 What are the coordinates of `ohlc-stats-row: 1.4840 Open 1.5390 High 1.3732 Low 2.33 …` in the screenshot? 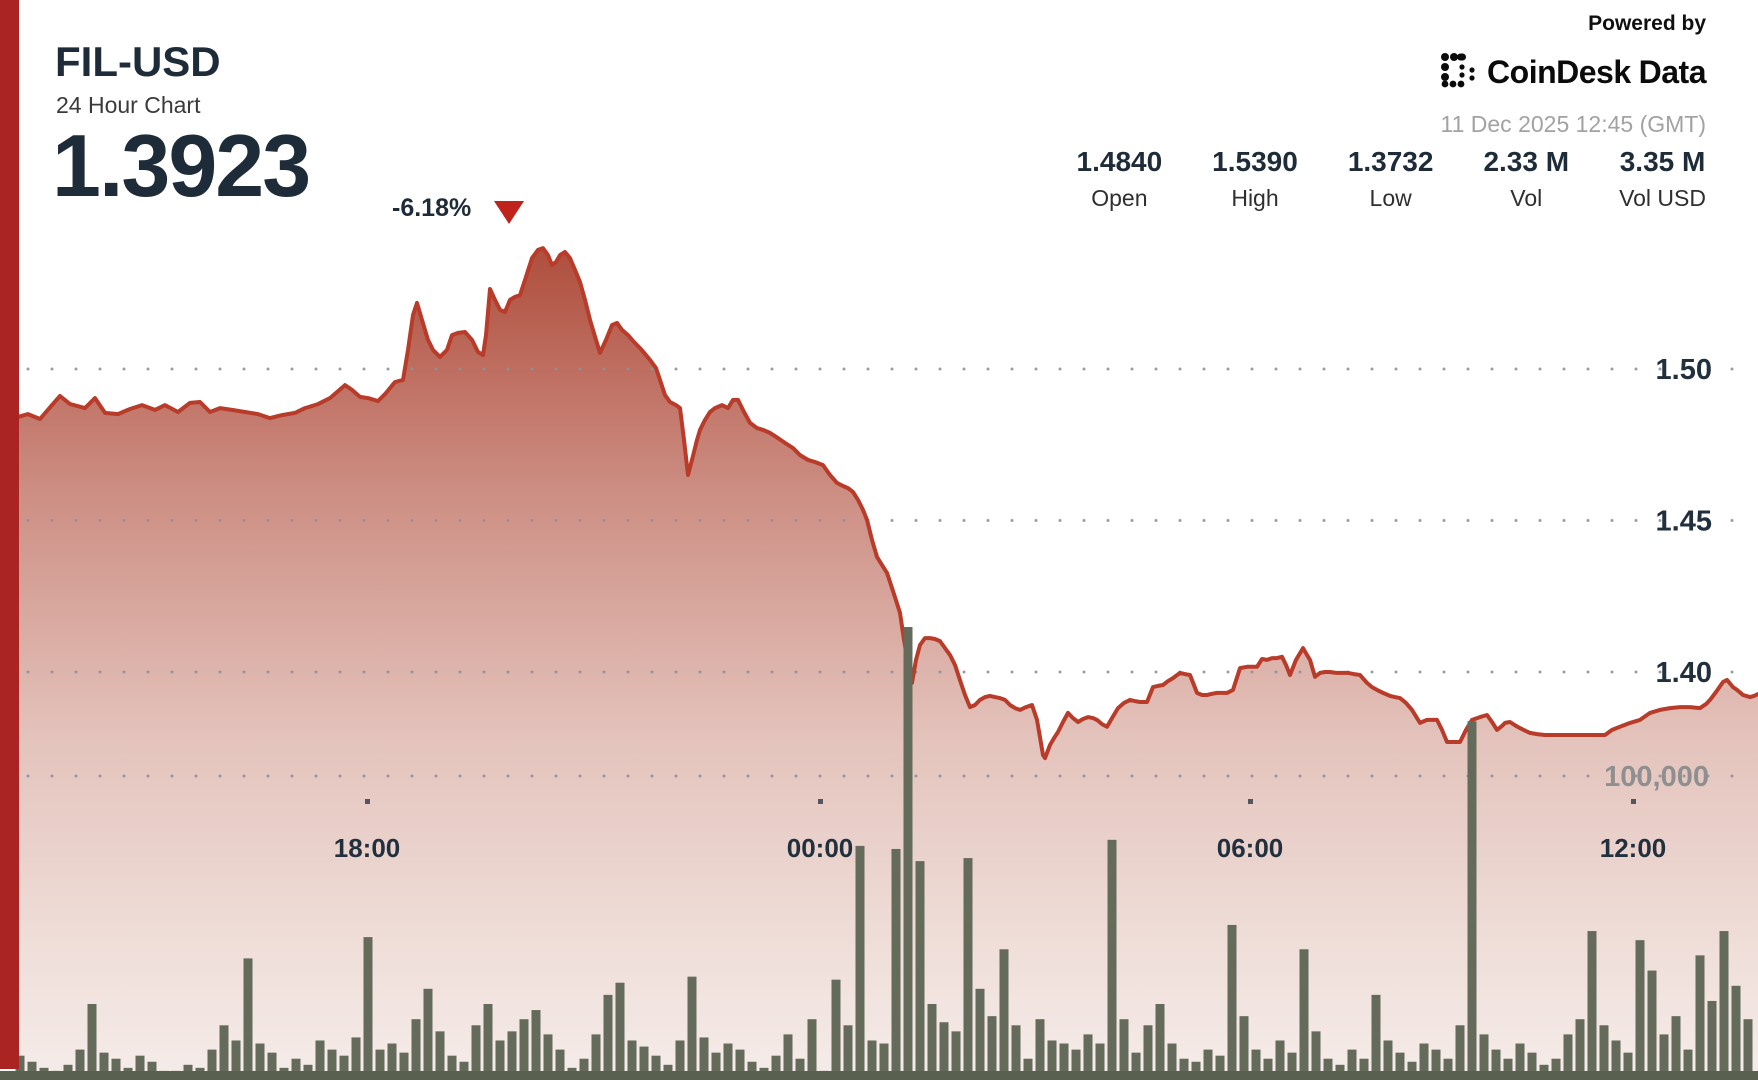 It's located at (1391, 179).